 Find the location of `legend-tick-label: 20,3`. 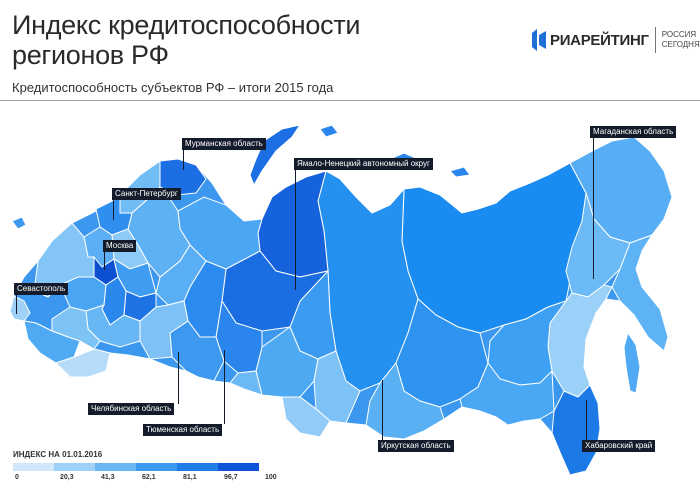

legend-tick-label: 20,3 is located at coordinates (67, 477).